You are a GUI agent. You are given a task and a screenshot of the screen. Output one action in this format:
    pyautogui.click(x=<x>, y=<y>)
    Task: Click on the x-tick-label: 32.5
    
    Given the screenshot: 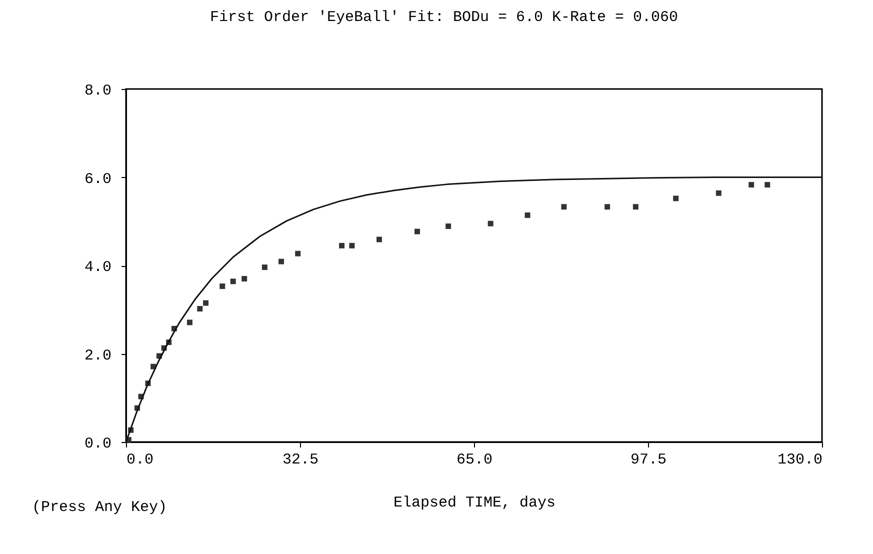 What is the action you would take?
    pyautogui.click(x=300, y=460)
    